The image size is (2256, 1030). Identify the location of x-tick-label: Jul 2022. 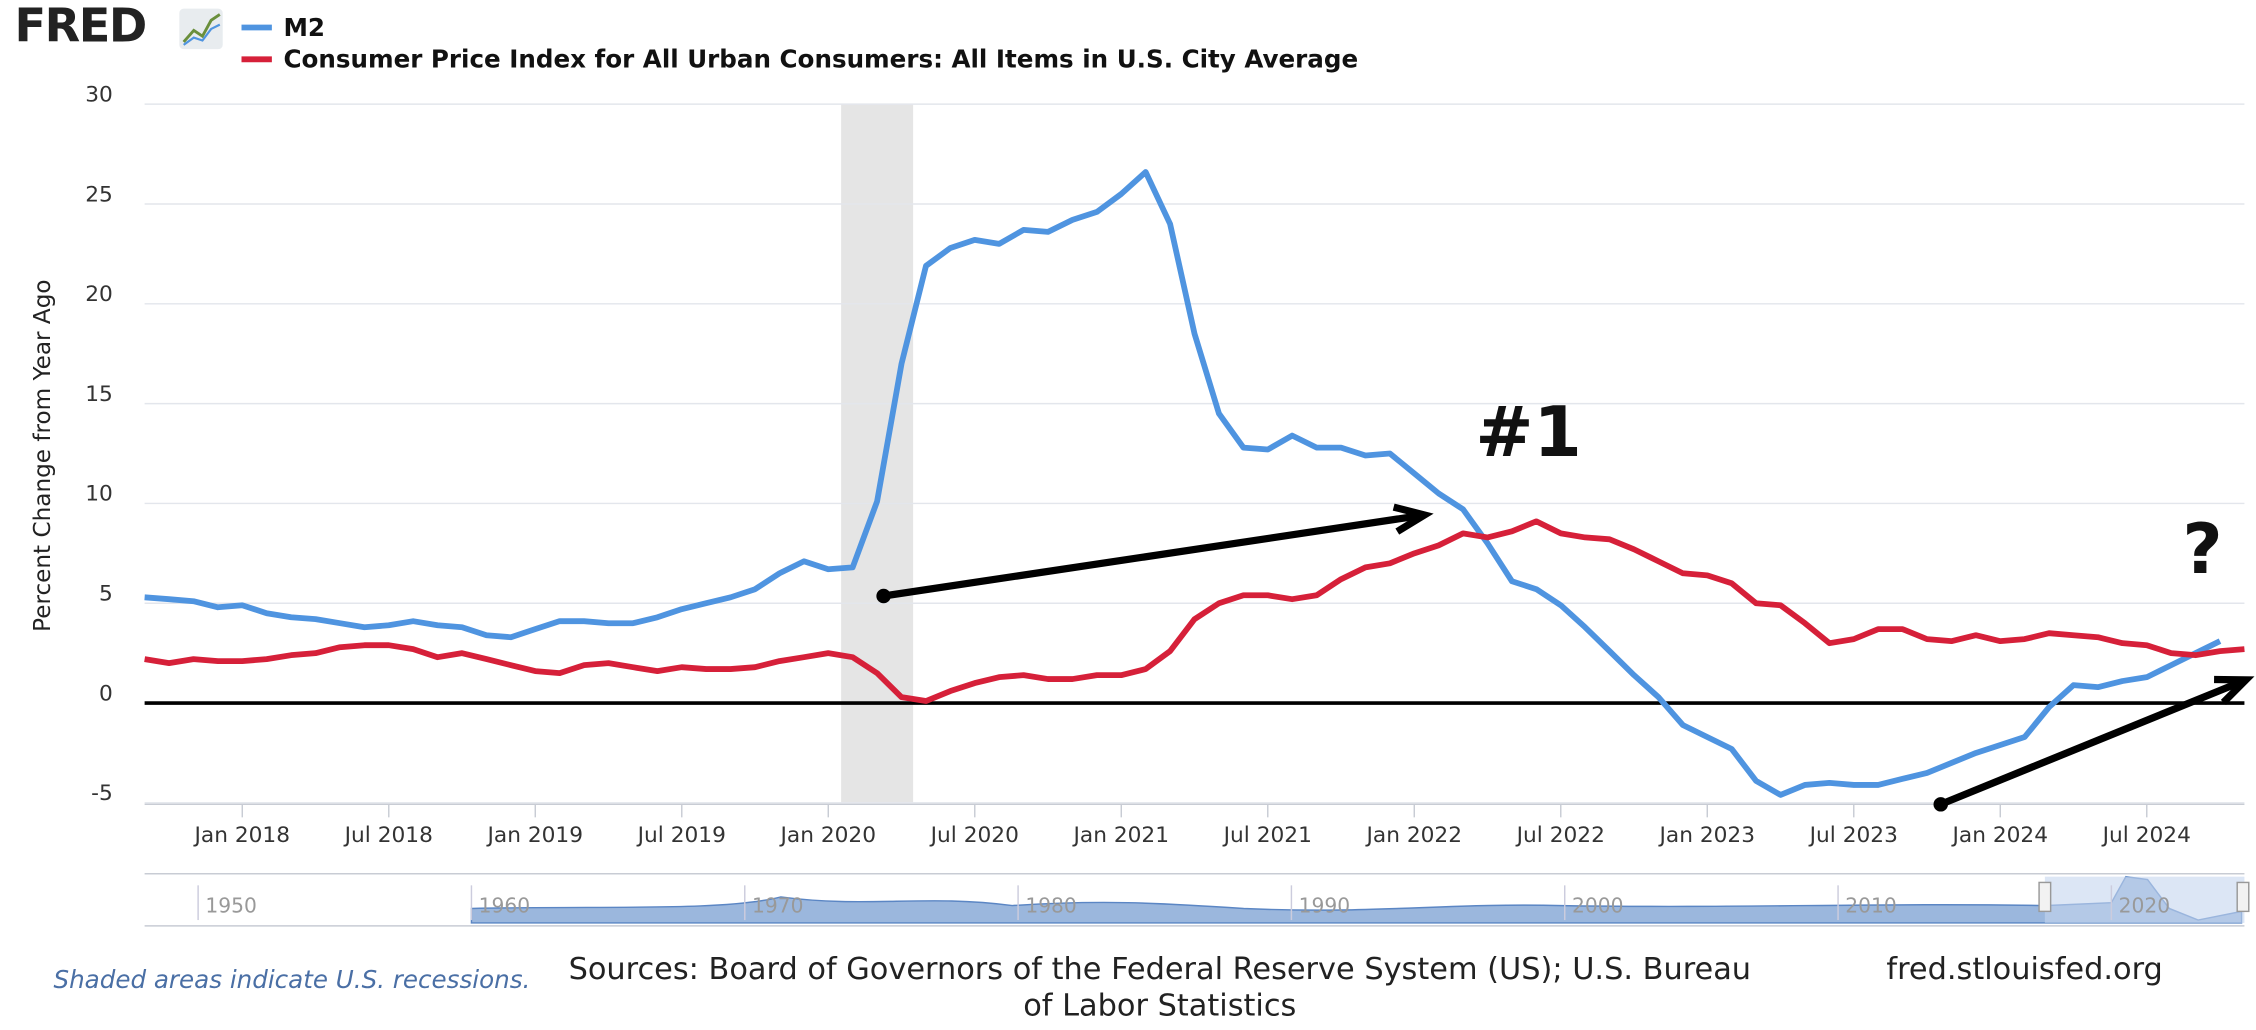
(1560, 835).